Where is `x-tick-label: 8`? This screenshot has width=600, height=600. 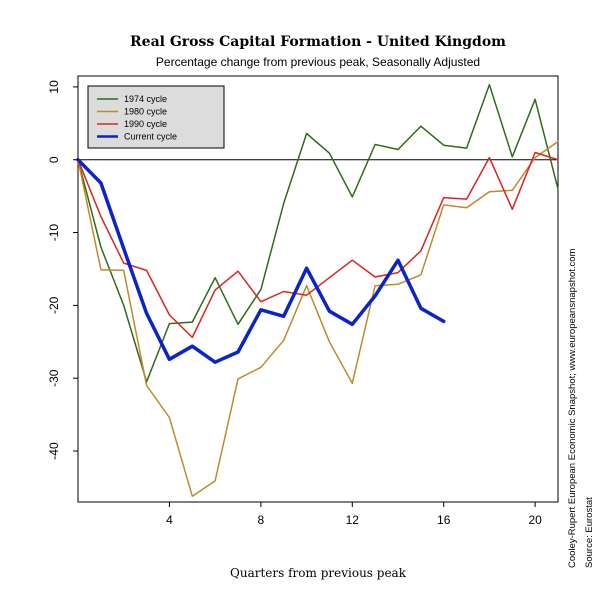 x-tick-label: 8 is located at coordinates (261, 520).